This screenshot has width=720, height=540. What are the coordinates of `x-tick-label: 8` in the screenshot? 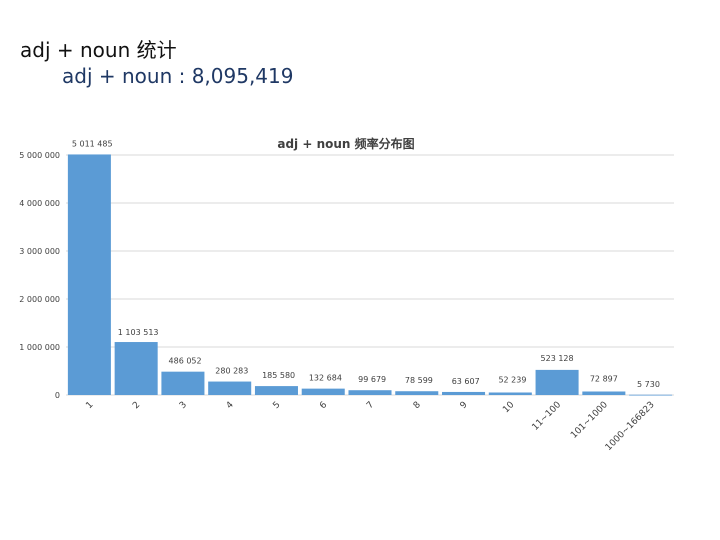 It's located at (417, 405).